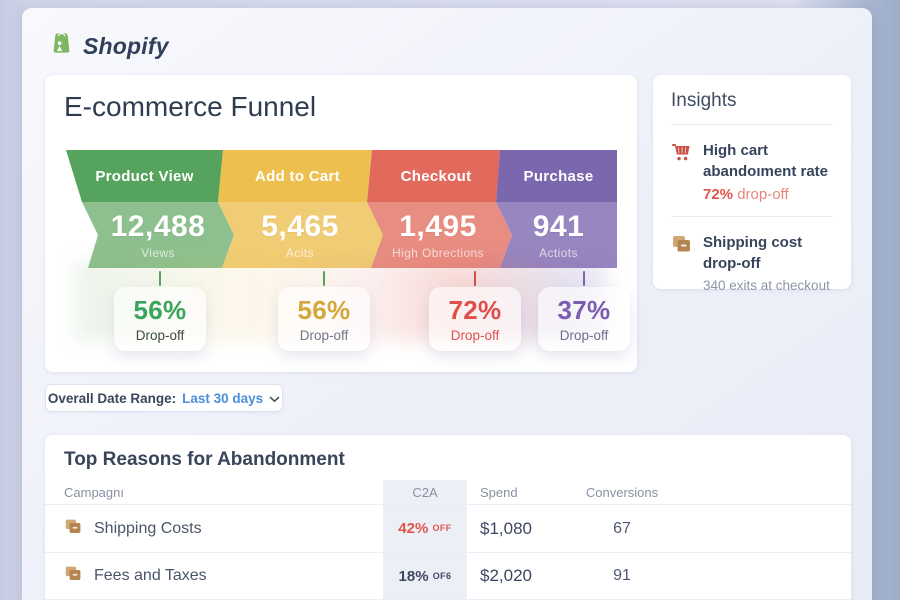  What do you see at coordinates (622, 492) in the screenshot?
I see `column-header-conversions: Conversions` at bounding box center [622, 492].